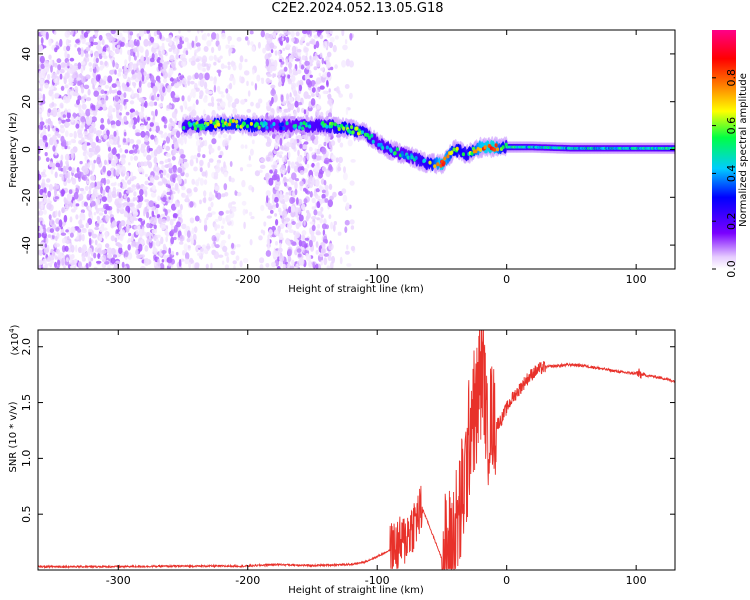  What do you see at coordinates (356, 590) in the screenshot?
I see `snr-x-axis-label: Height of straight line (km)` at bounding box center [356, 590].